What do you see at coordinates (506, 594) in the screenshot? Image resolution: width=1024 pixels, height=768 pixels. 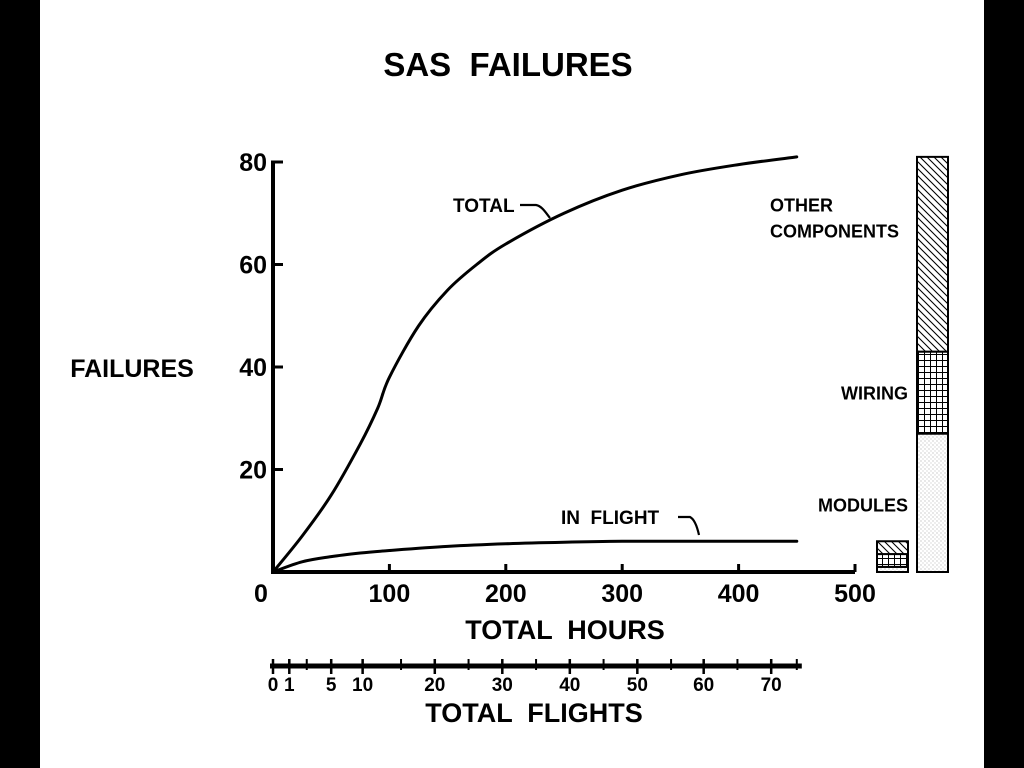 I see `x-tick-label: 200` at bounding box center [506, 594].